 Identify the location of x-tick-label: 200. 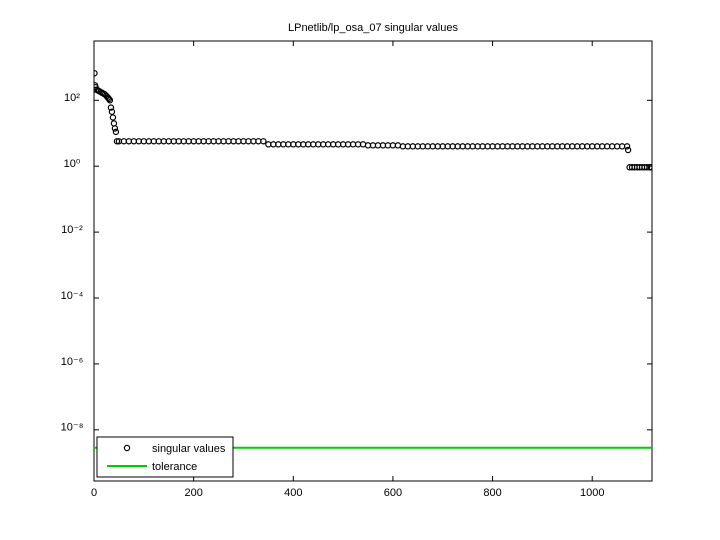
(193, 493).